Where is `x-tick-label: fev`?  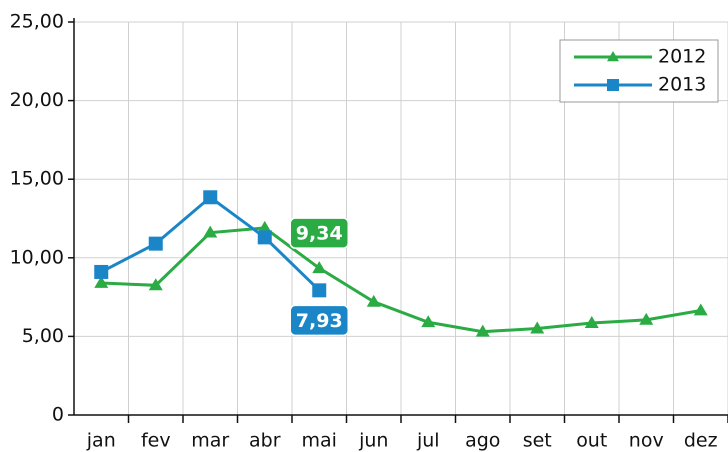
x-tick-label: fev is located at coordinates (156, 441).